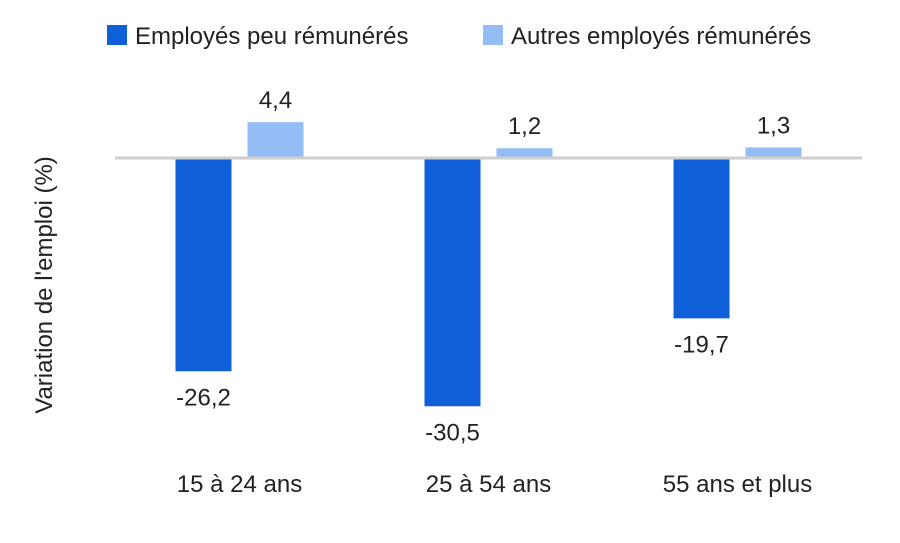 This screenshot has height=543, width=900. I want to click on bar-series2-cat1, so click(275, 140).